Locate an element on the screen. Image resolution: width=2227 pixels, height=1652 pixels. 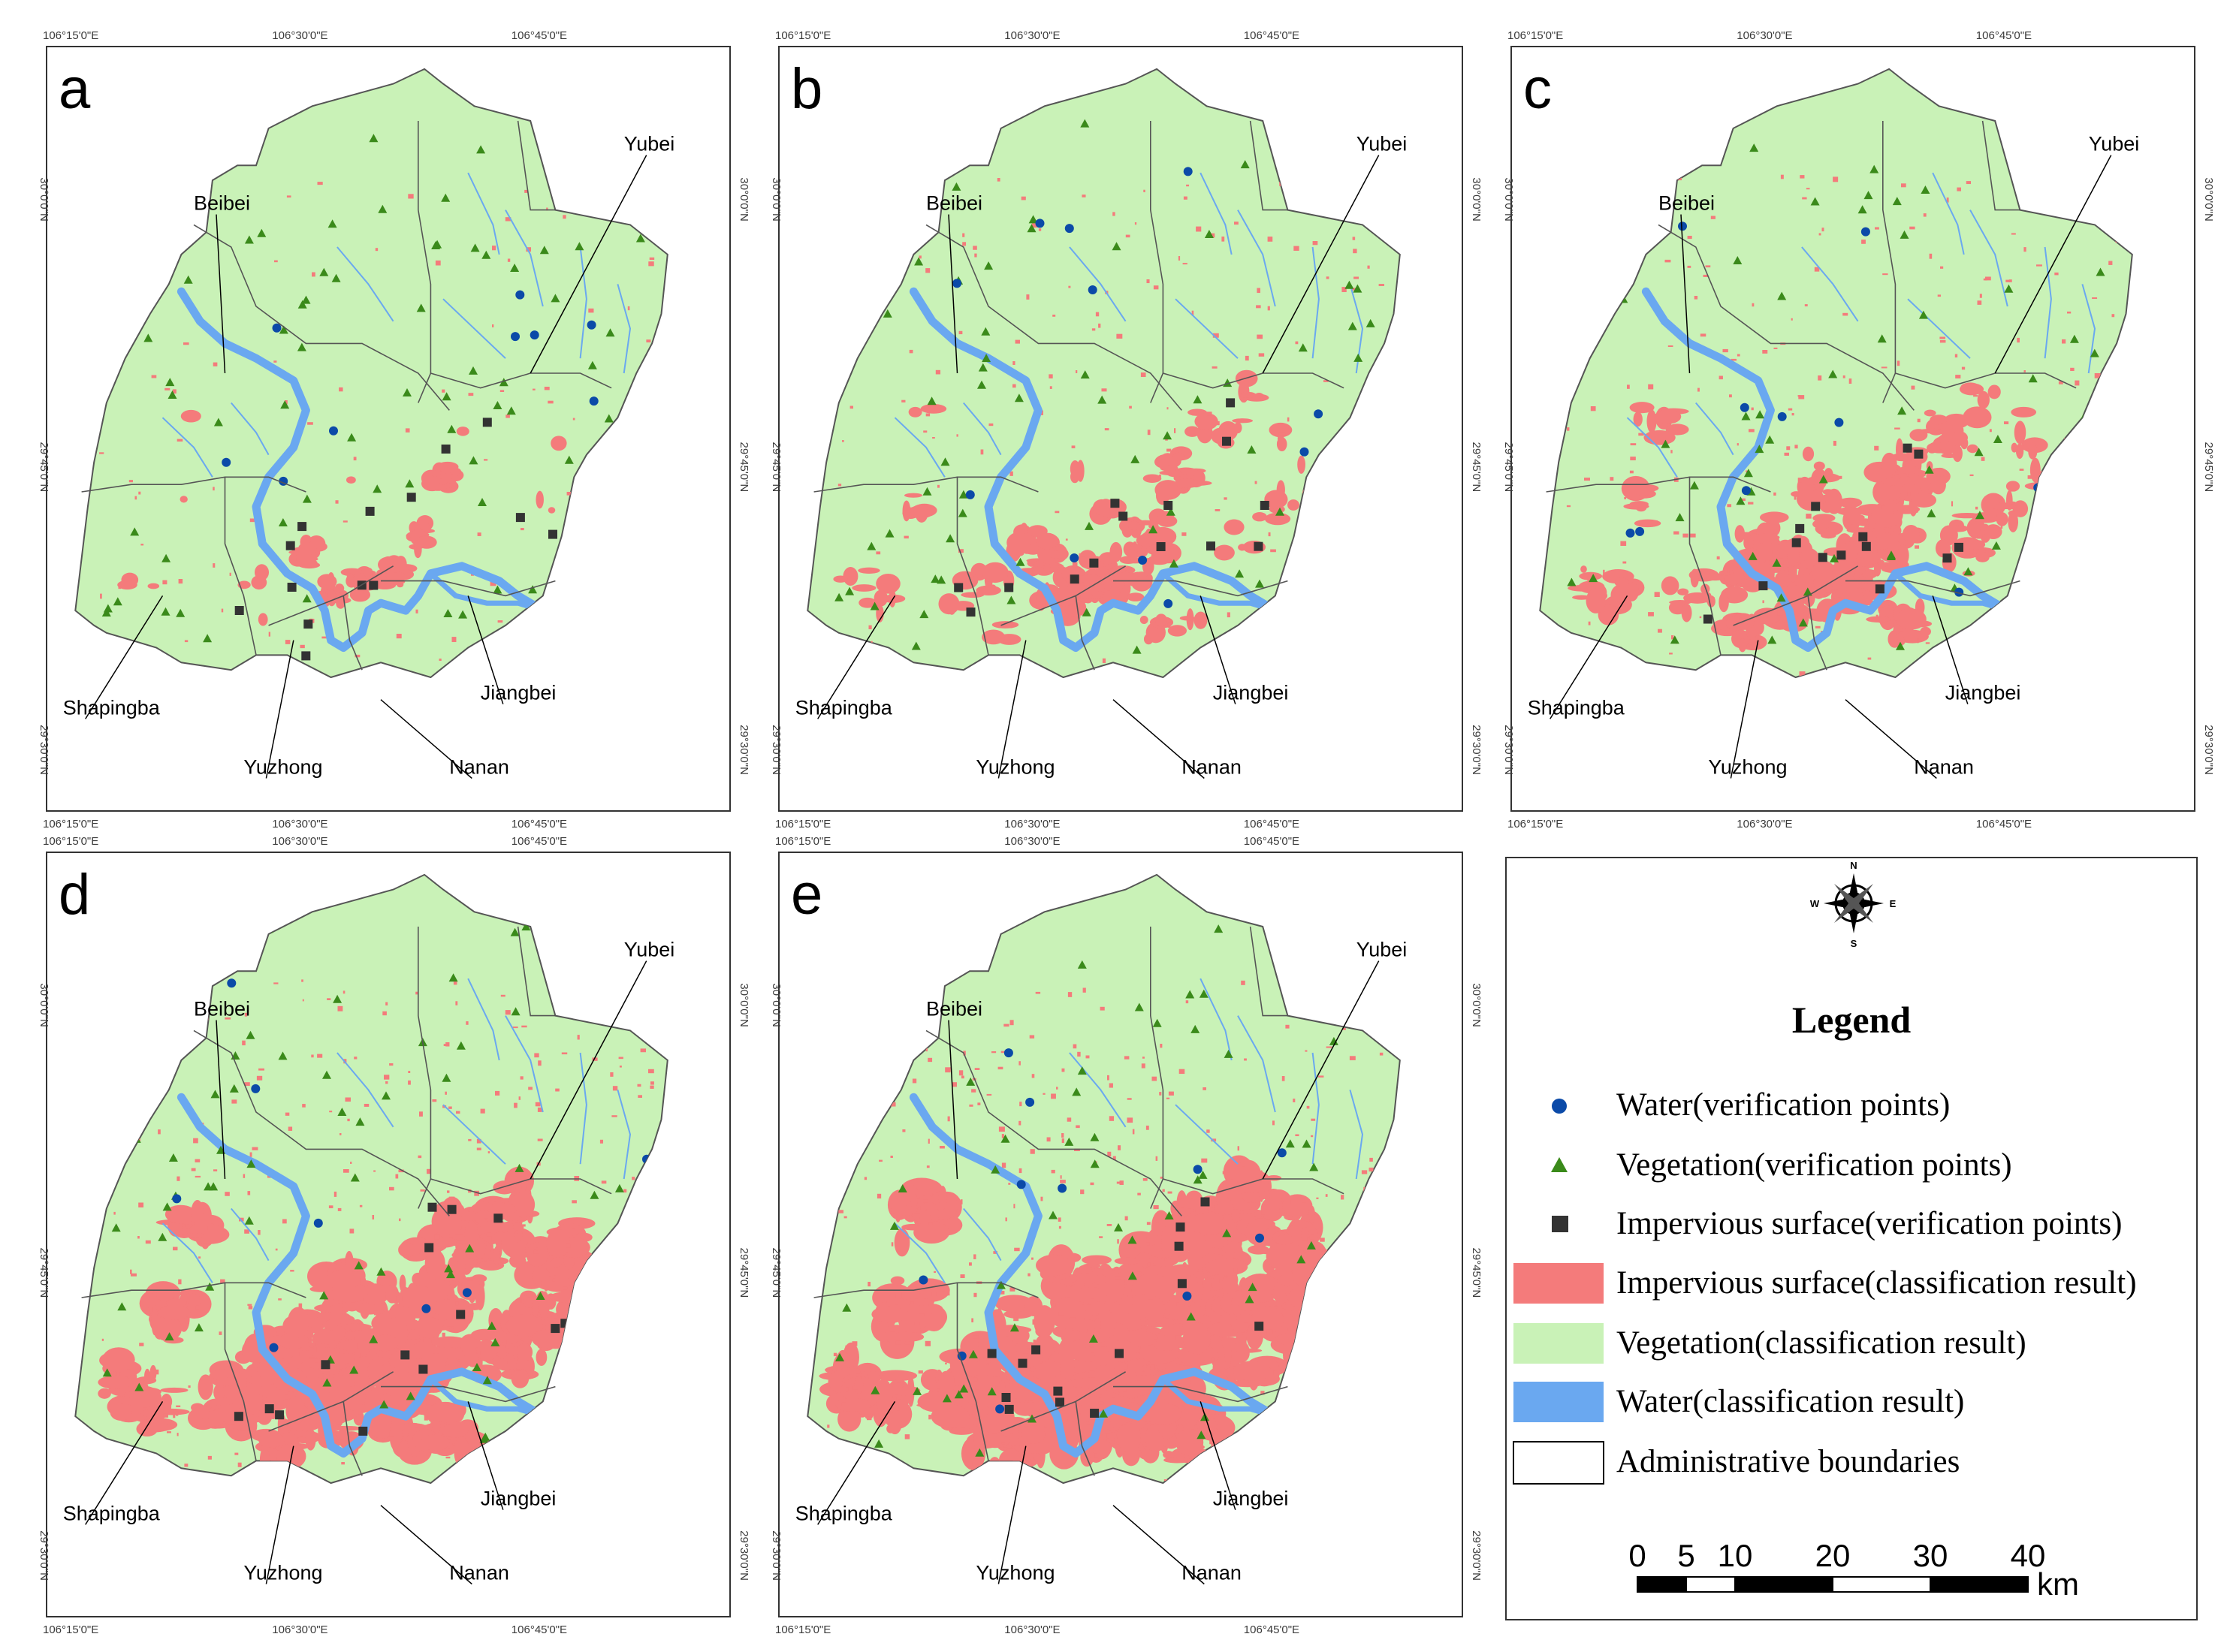
latitude-tick-right: 30°0'0"N is located at coordinates (1476, 1004).